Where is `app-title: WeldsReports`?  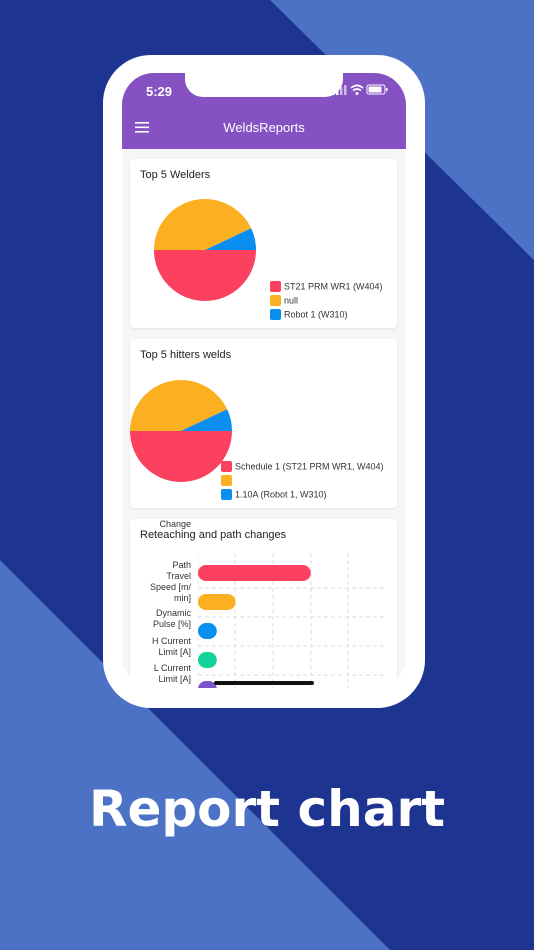
app-title: WeldsReports is located at coordinates (264, 127).